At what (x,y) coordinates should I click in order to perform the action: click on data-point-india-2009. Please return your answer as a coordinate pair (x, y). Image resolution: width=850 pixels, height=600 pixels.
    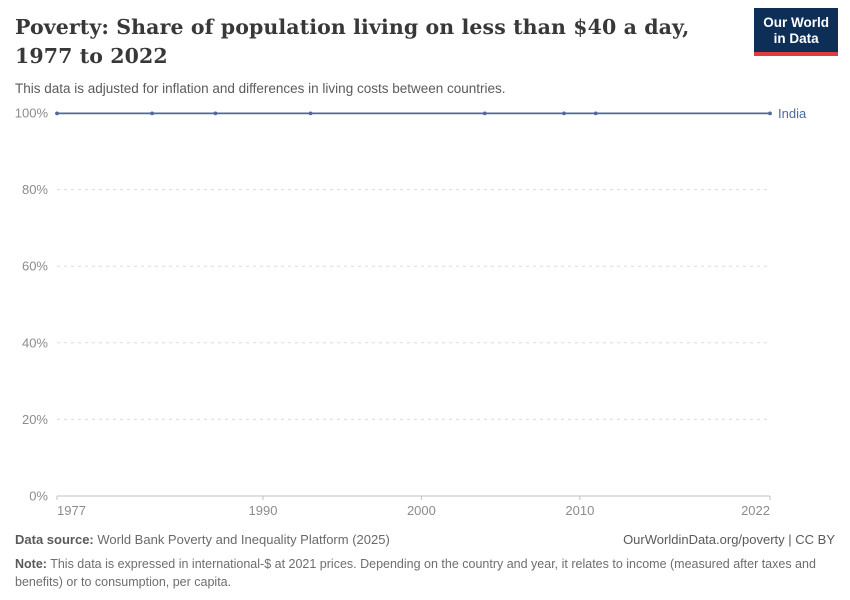
    Looking at the image, I should click on (564, 113).